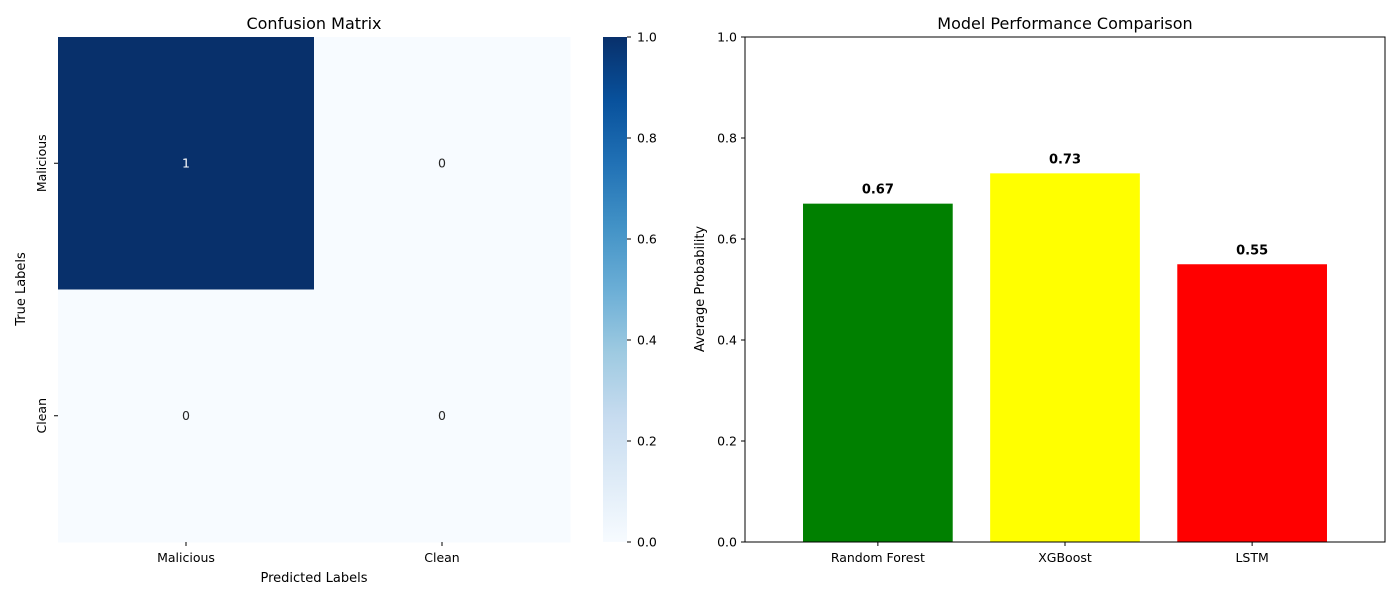  What do you see at coordinates (1252, 250) in the screenshot?
I see `bar-value-label: 0.55` at bounding box center [1252, 250].